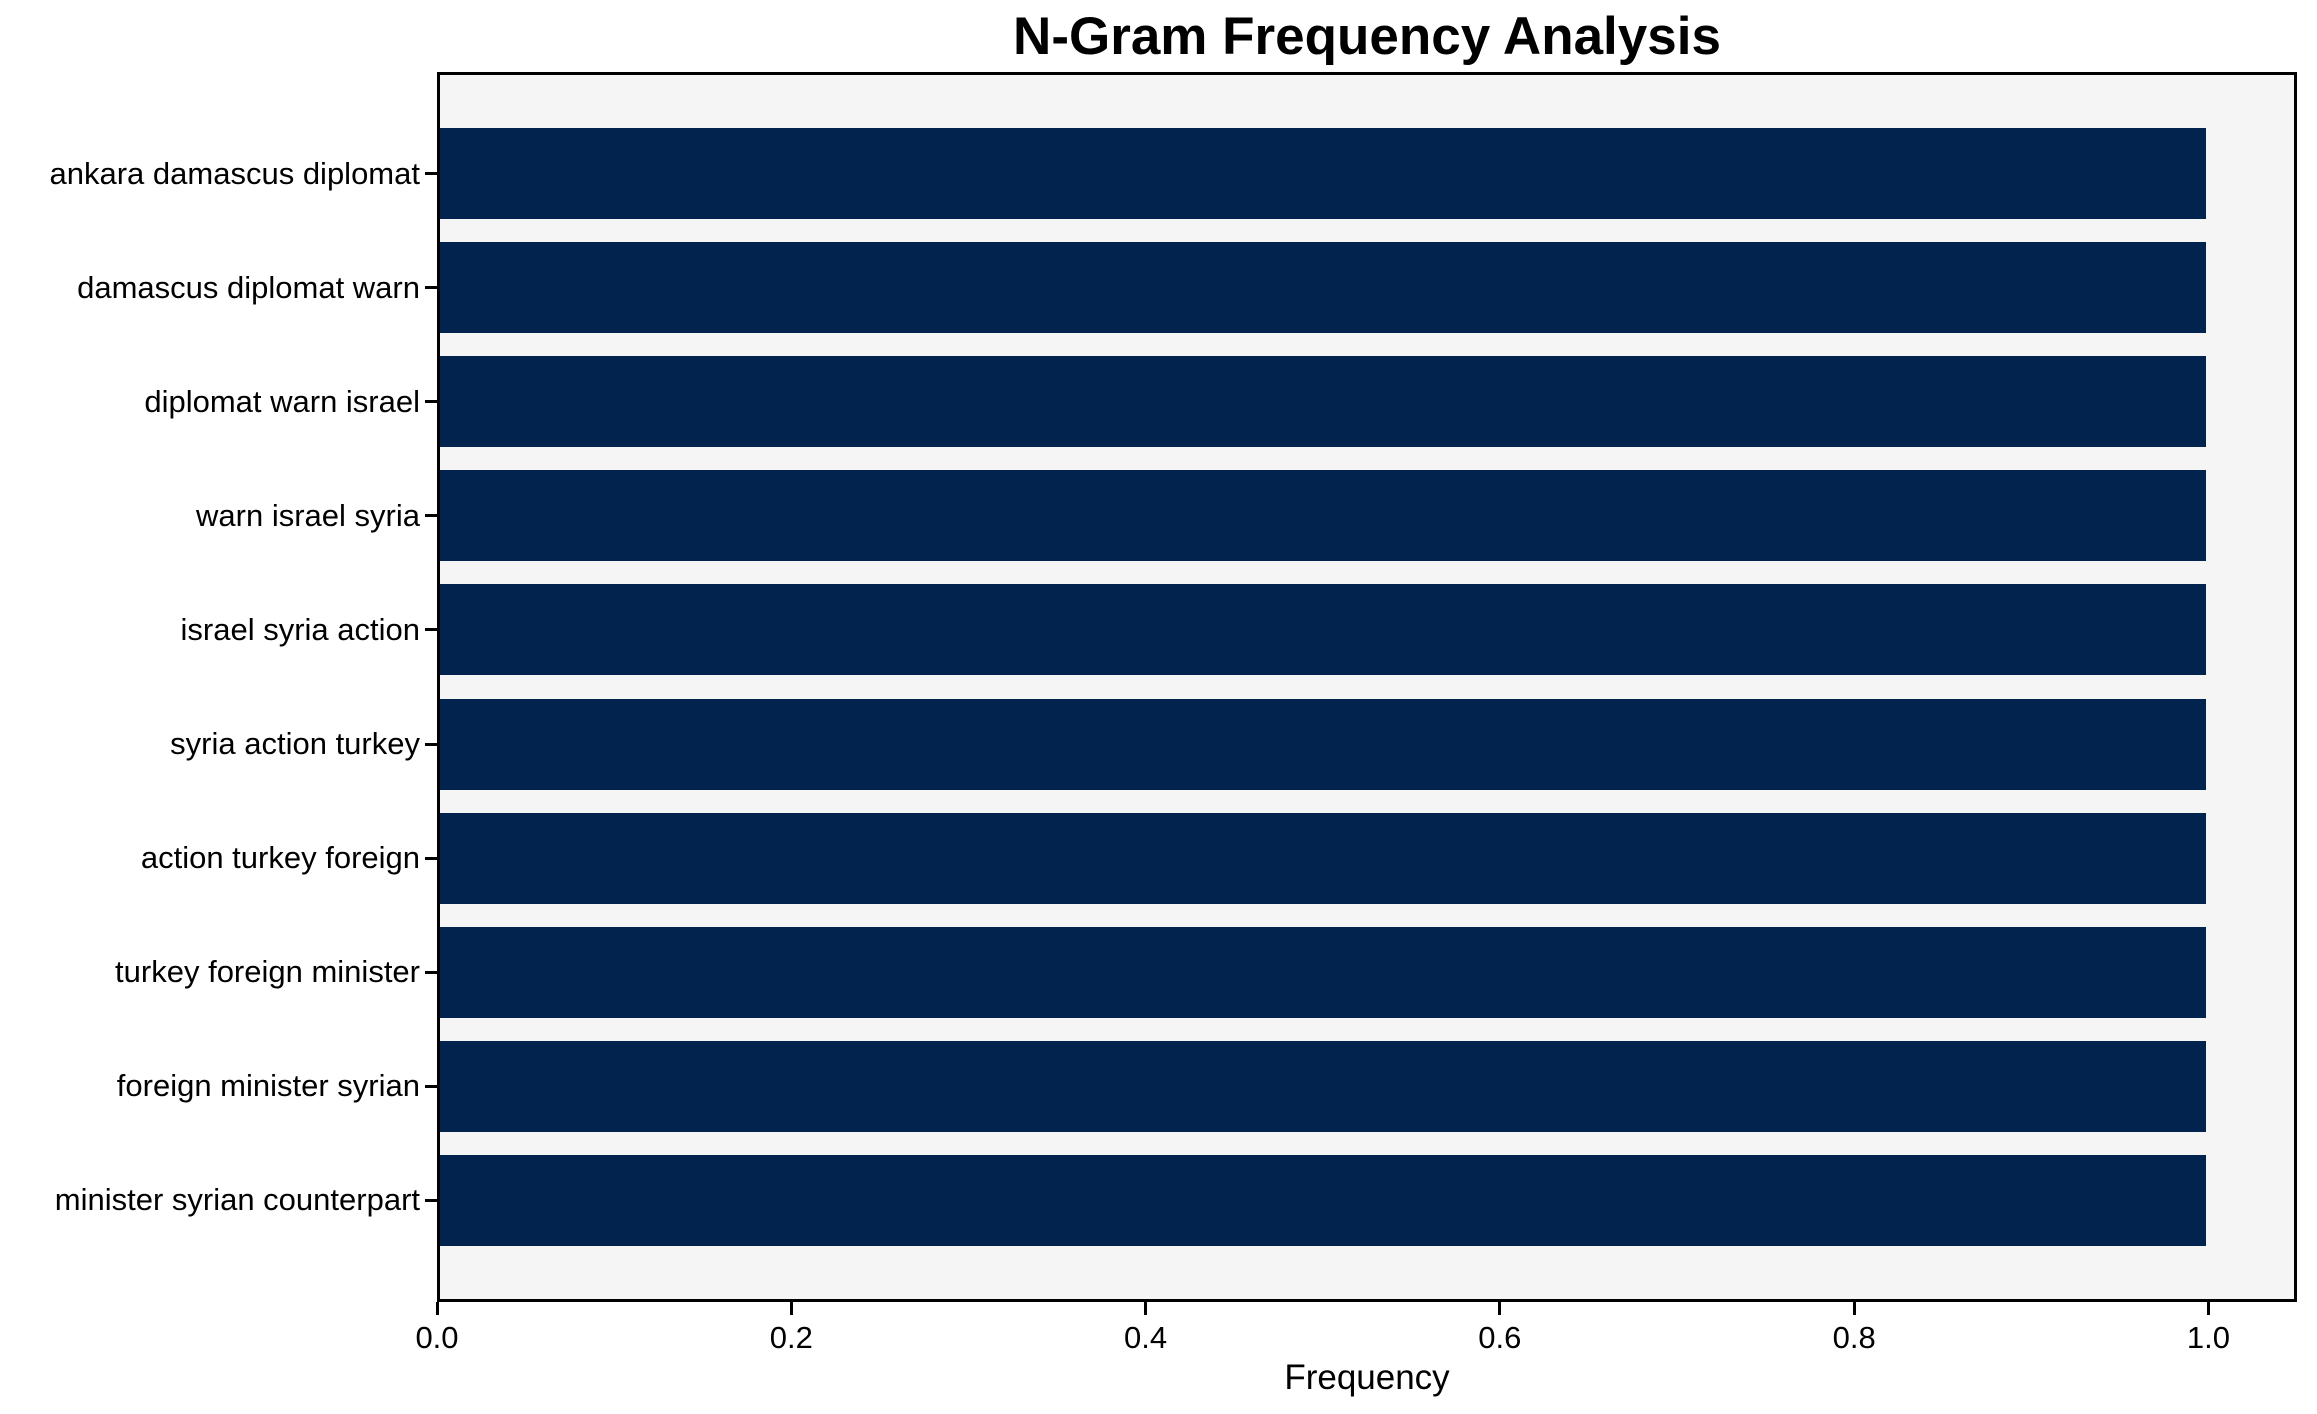 The image size is (2317, 1414). What do you see at coordinates (237, 1200) in the screenshot?
I see `y-tick-label: minister syrian counterpart` at bounding box center [237, 1200].